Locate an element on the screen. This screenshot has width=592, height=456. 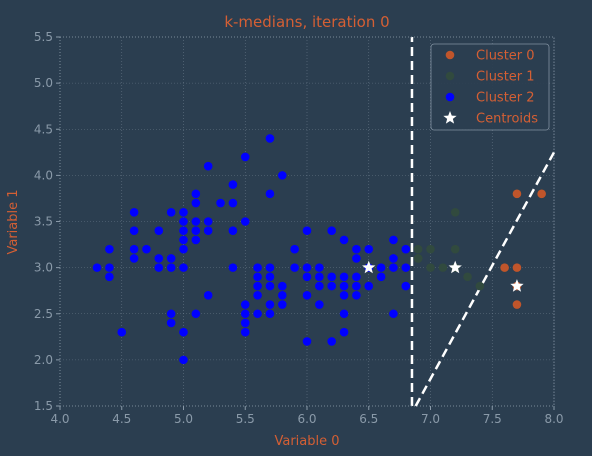
y-tick-label: 4.0 is located at coordinates (43, 175).